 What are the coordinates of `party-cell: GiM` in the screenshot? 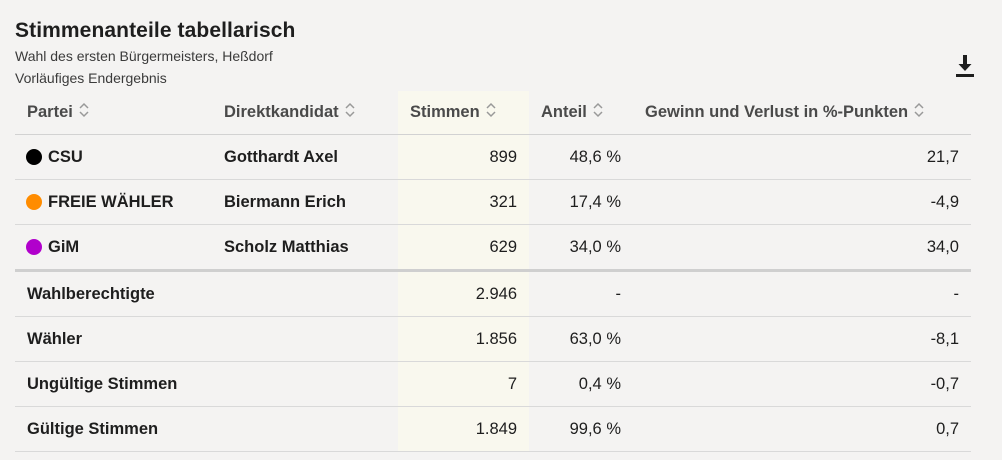 It's located at (113, 247).